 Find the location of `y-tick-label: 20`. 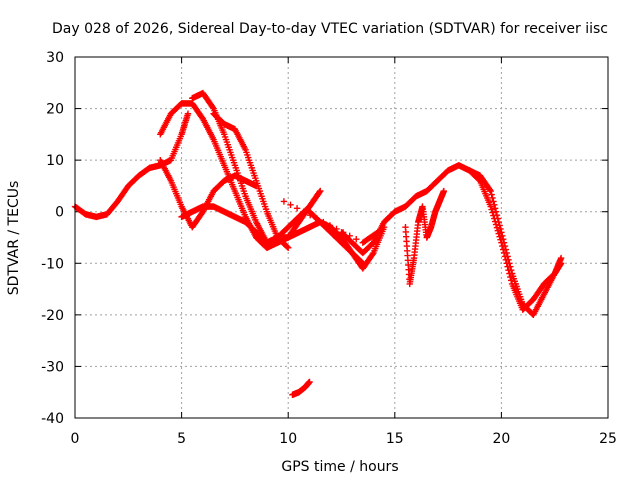

y-tick-label: 20 is located at coordinates (55, 110).